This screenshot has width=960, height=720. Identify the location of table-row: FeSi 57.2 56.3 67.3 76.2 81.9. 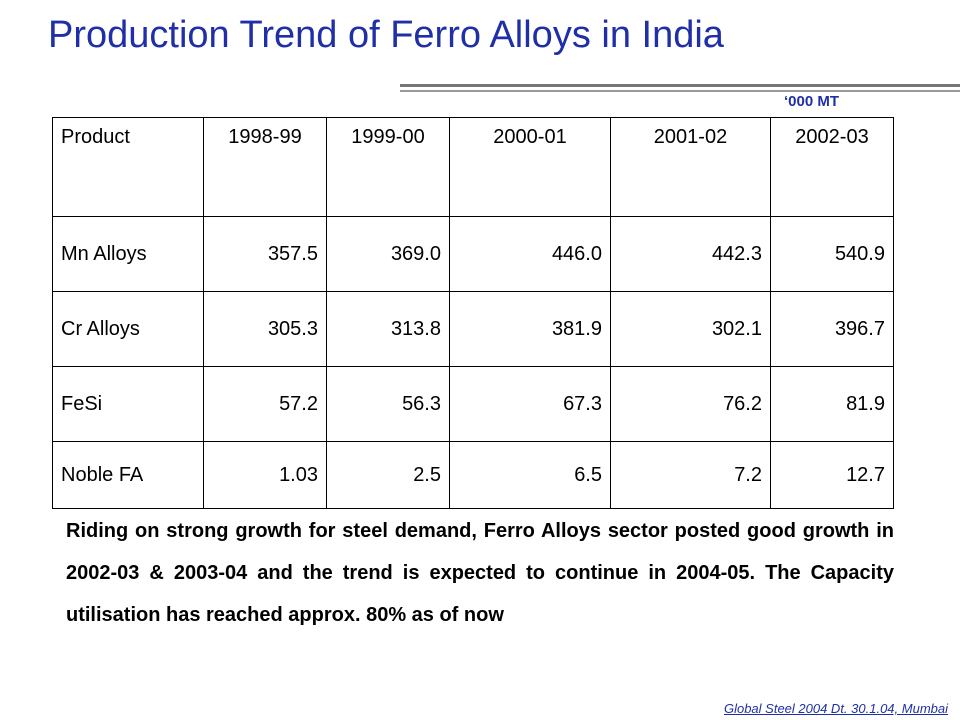
(473, 404).